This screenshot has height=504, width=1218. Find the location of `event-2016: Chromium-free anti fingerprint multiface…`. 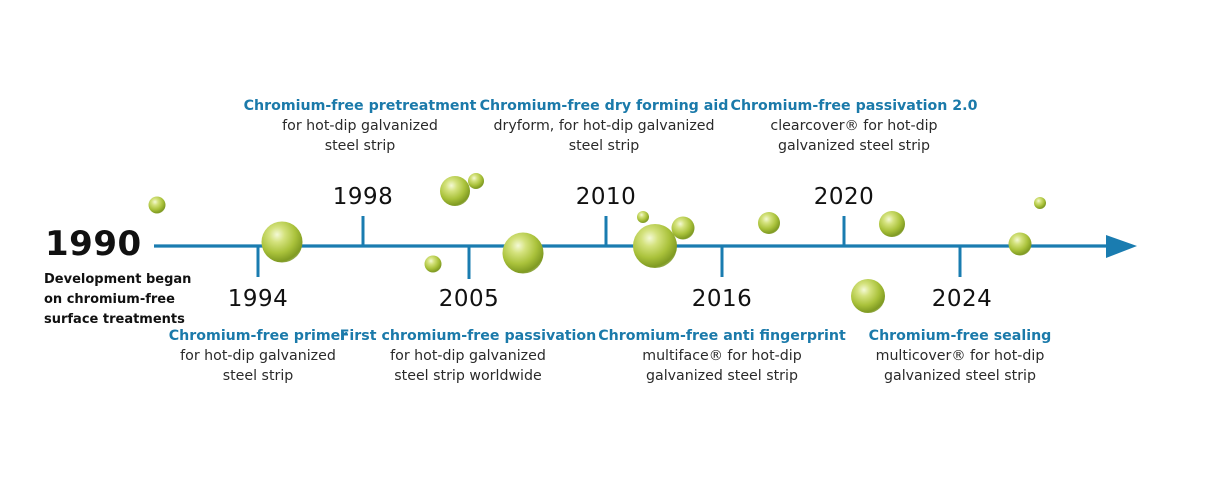

event-2016: Chromium-free anti fingerprint multiface… is located at coordinates (722, 356).